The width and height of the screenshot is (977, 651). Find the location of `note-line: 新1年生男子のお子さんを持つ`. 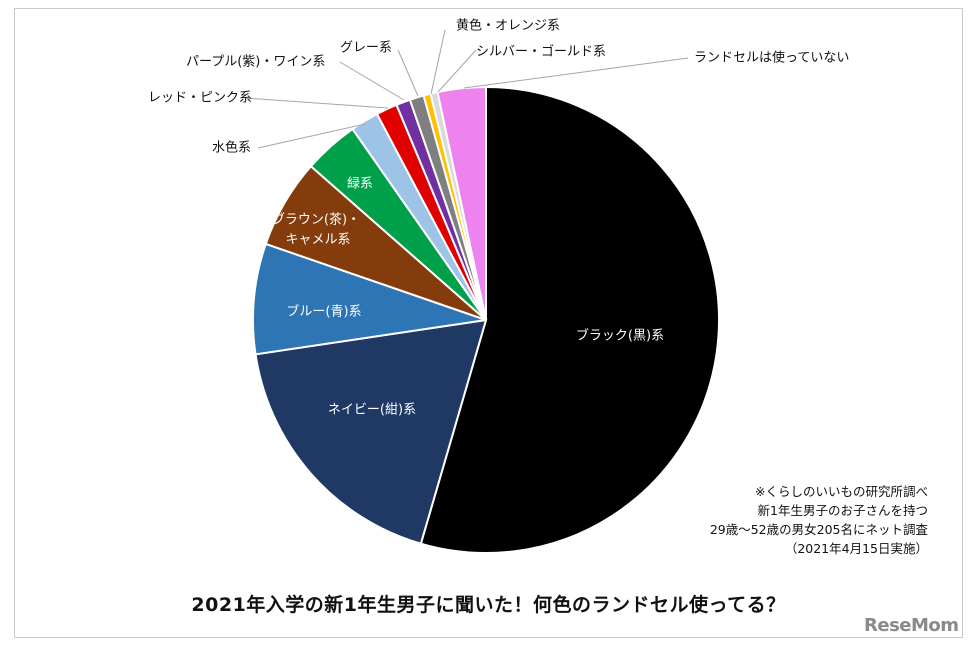

note-line: 新1年生男子のお子さんを持つ is located at coordinates (842, 510).